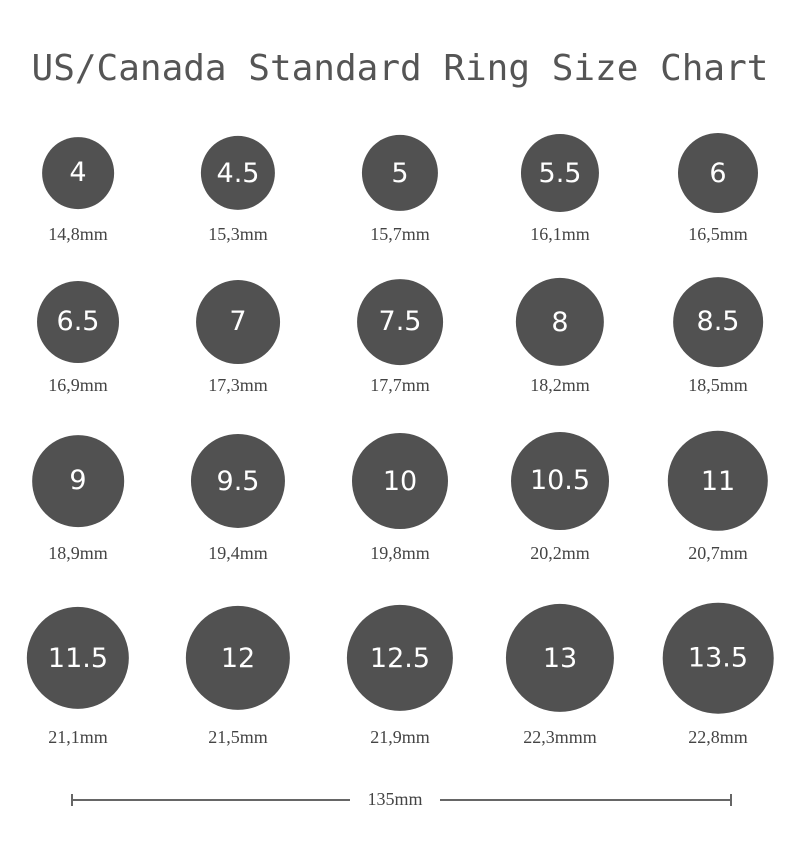 Image resolution: width=800 pixels, height=857 pixels. I want to click on ring-diameter-label: 15,3mm, so click(238, 234).